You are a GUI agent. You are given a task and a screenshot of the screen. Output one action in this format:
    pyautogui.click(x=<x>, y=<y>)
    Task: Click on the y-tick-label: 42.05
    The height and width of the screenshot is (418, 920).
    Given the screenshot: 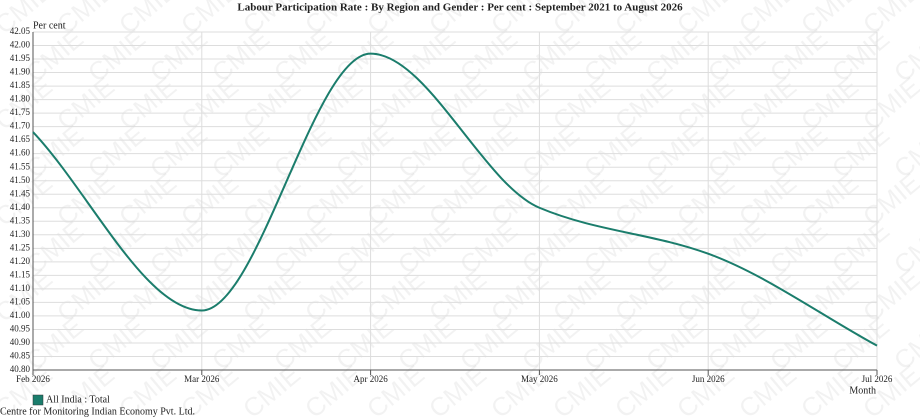 What is the action you would take?
    pyautogui.click(x=20, y=31)
    